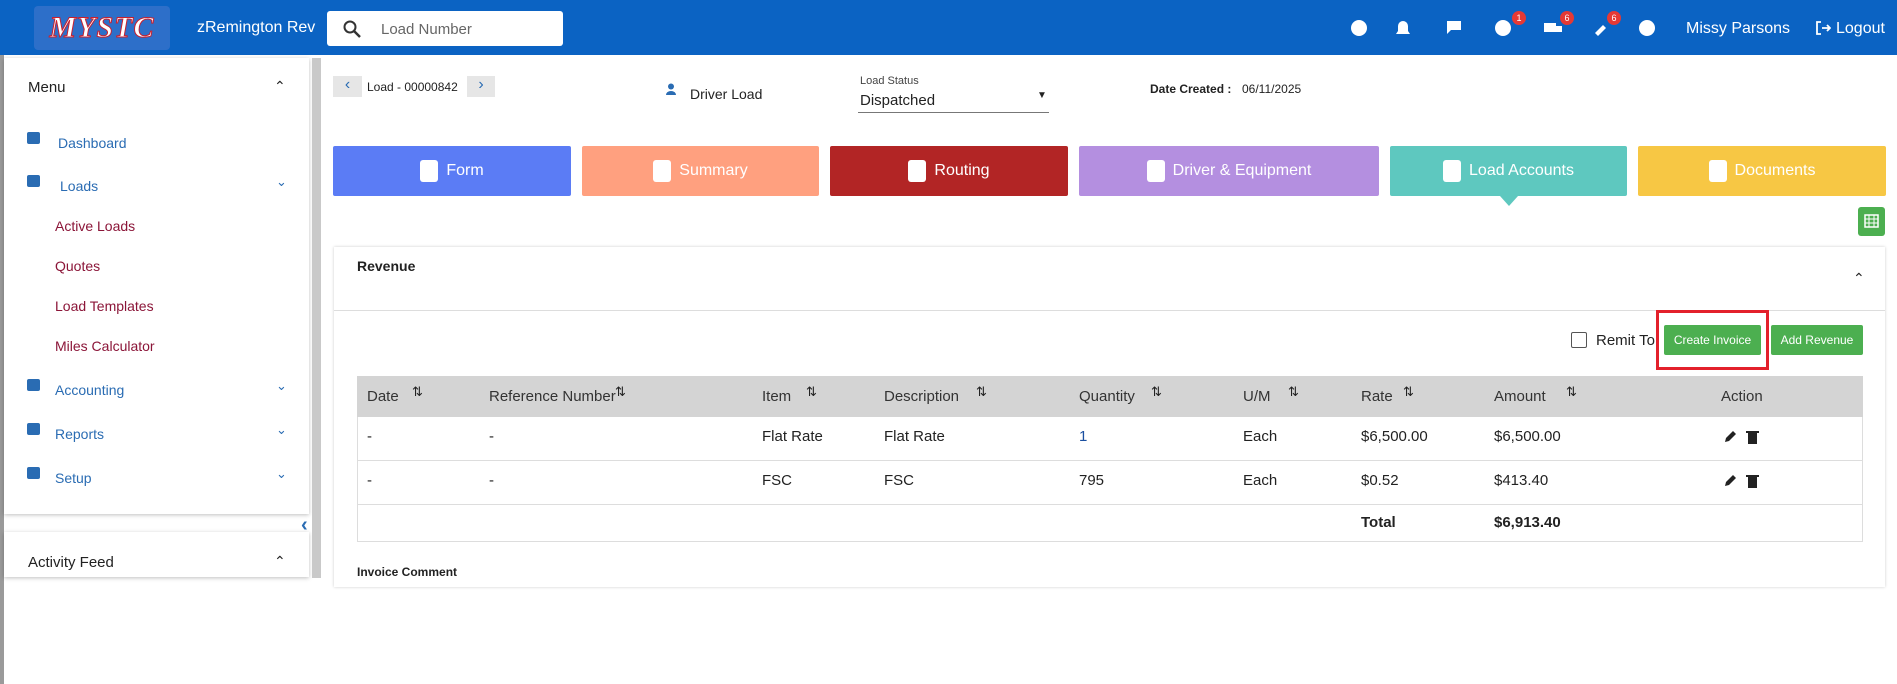  Describe the element at coordinates (1738, 28) in the screenshot. I see `user-name: Missy Parsons` at that location.